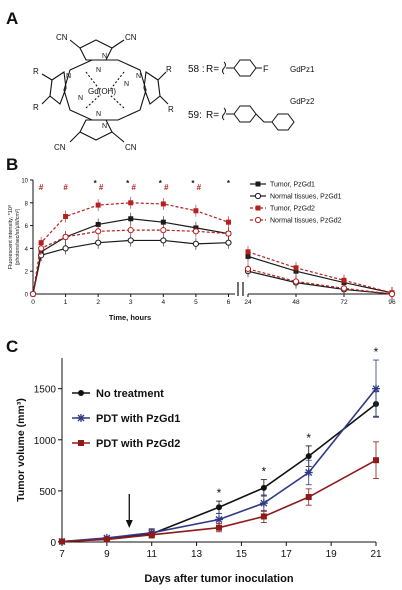 The height and width of the screenshot is (590, 402). Describe the element at coordinates (102, 91) in the screenshot. I see `metal-center-label: Gd(OH)` at that location.